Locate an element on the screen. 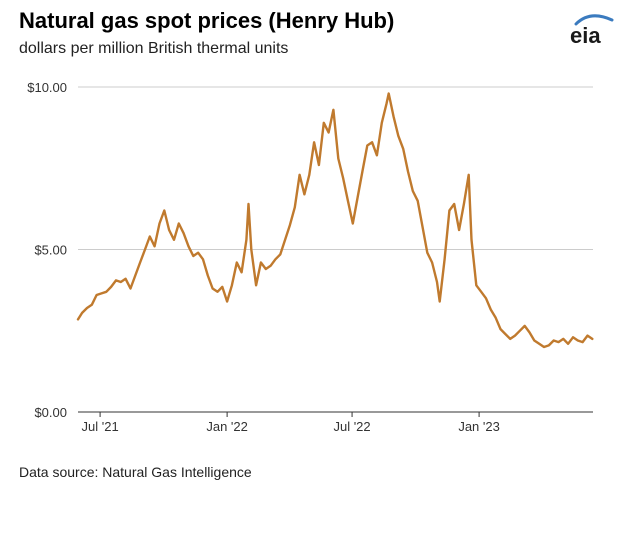 The image size is (626, 553). x-tick-label: Jan '22 is located at coordinates (227, 426).